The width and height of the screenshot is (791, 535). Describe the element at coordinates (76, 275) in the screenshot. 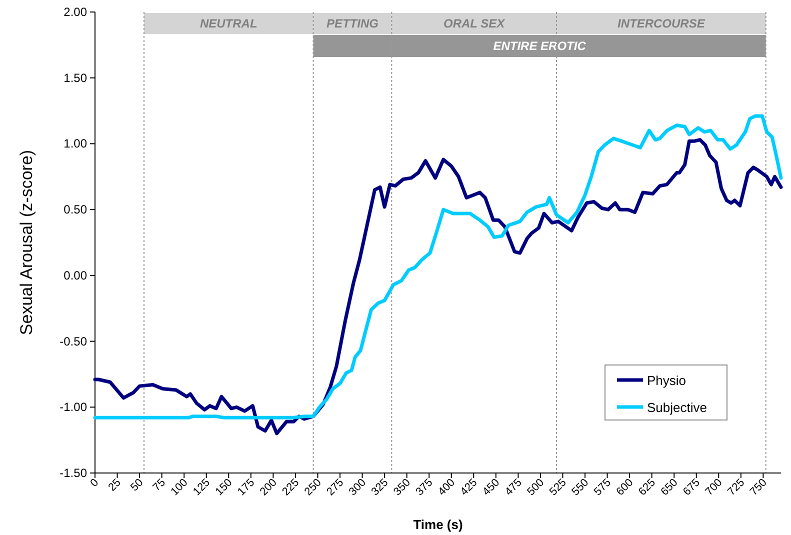

I see `y-tick-label: 0.00` at that location.